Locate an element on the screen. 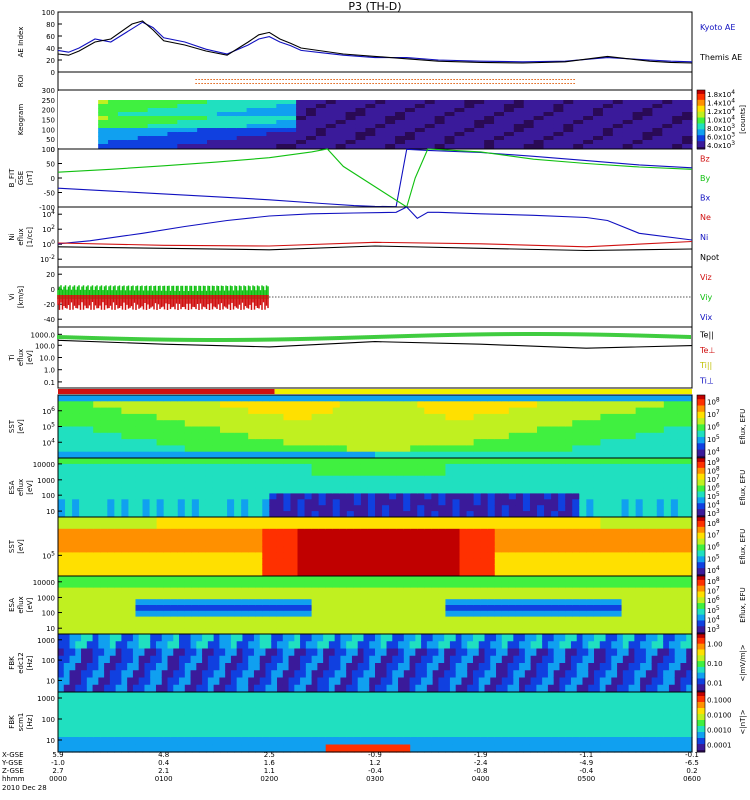 The image size is (750, 800). esa_e-cbtick: 10⁴ is located at coordinates (713, 504).